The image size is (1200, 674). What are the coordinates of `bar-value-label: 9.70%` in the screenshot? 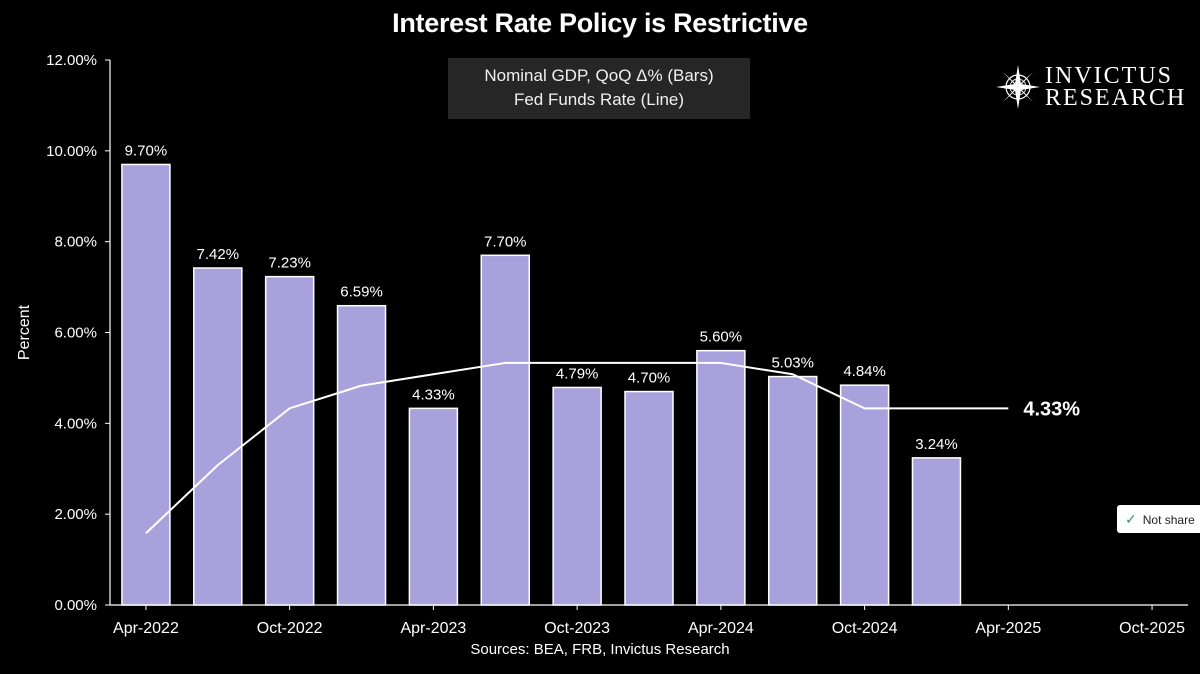 It's located at (146, 150).